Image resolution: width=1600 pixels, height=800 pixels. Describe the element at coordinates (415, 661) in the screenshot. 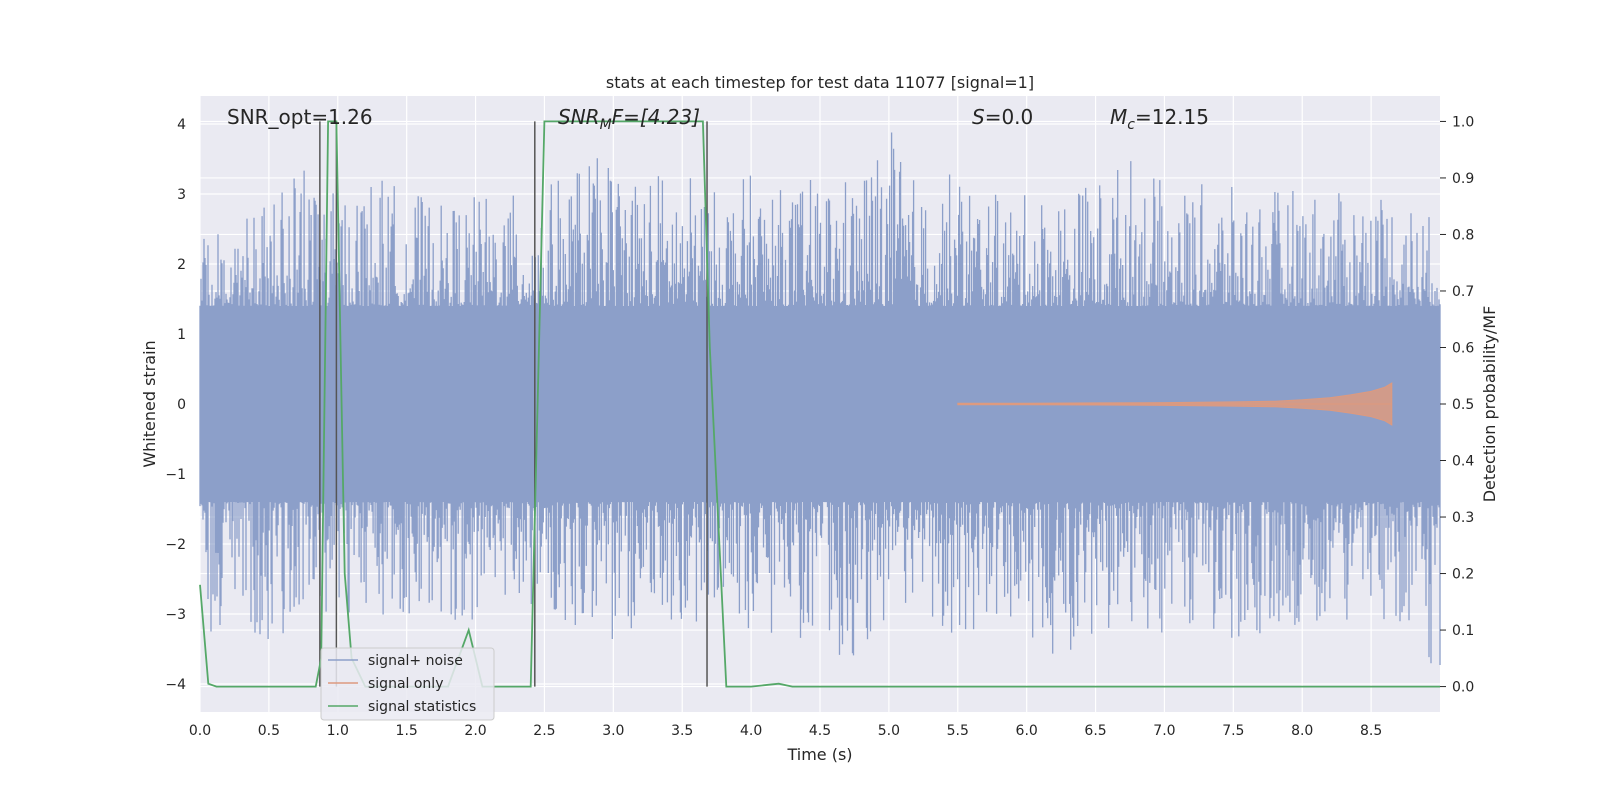

I see `legend-label-noise: signal+ noise` at that location.